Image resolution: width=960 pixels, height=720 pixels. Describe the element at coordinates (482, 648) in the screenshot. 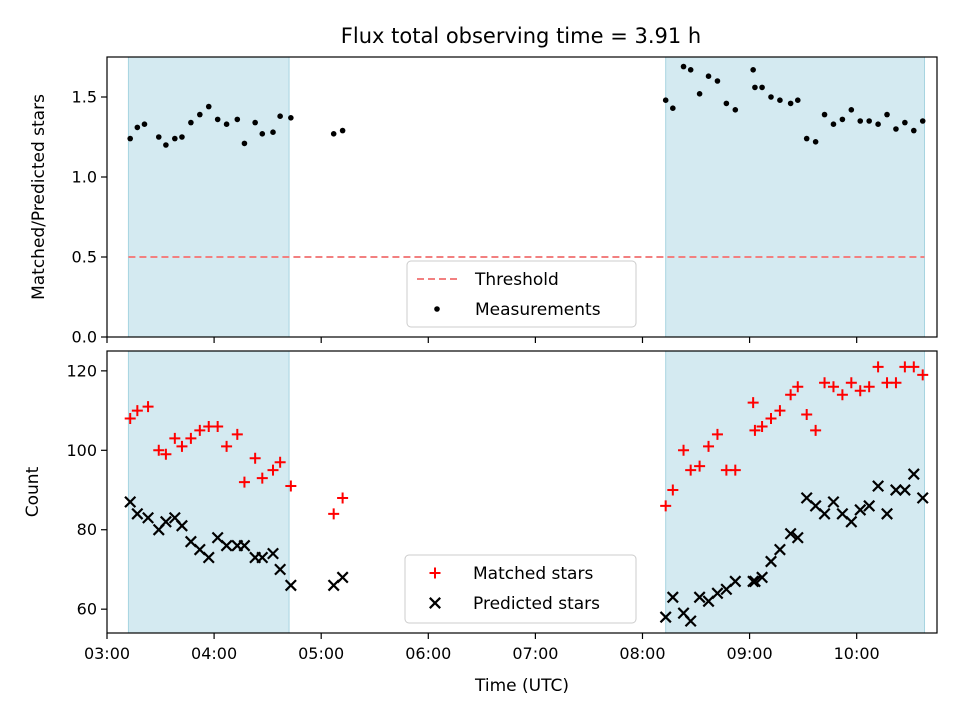

I see `count-x-ticks: 03:00 04:00 05:00 06:00 07:00 08:00 09:00 10:00` at that location.